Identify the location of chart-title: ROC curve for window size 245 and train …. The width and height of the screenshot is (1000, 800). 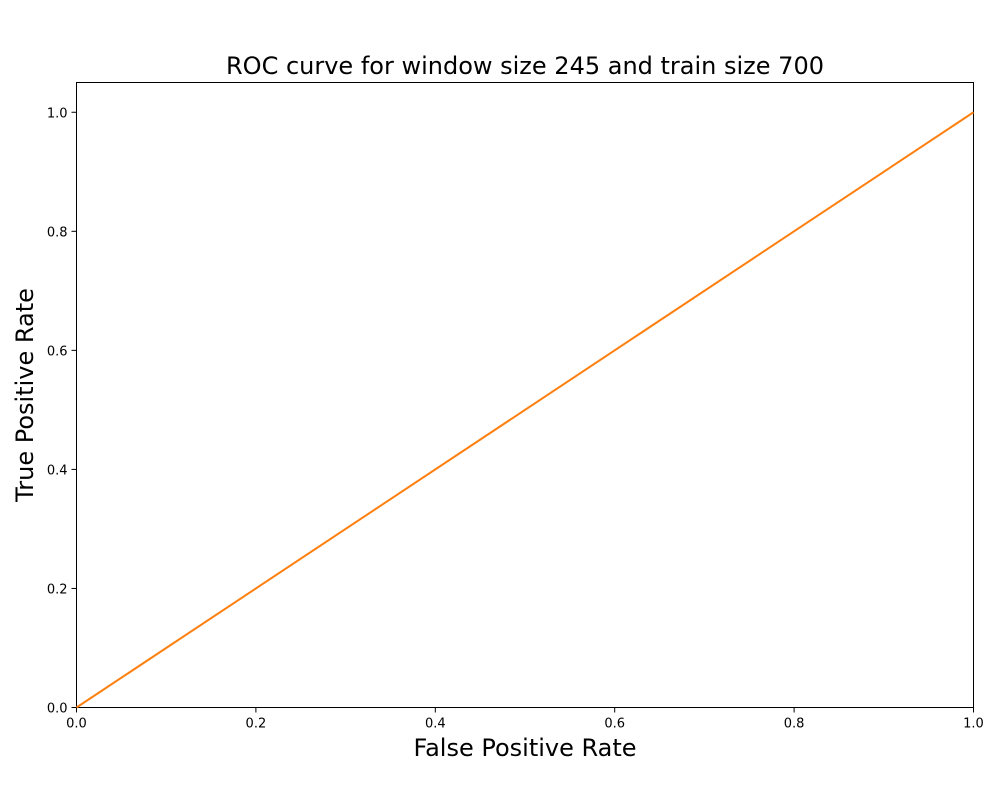
(525, 66).